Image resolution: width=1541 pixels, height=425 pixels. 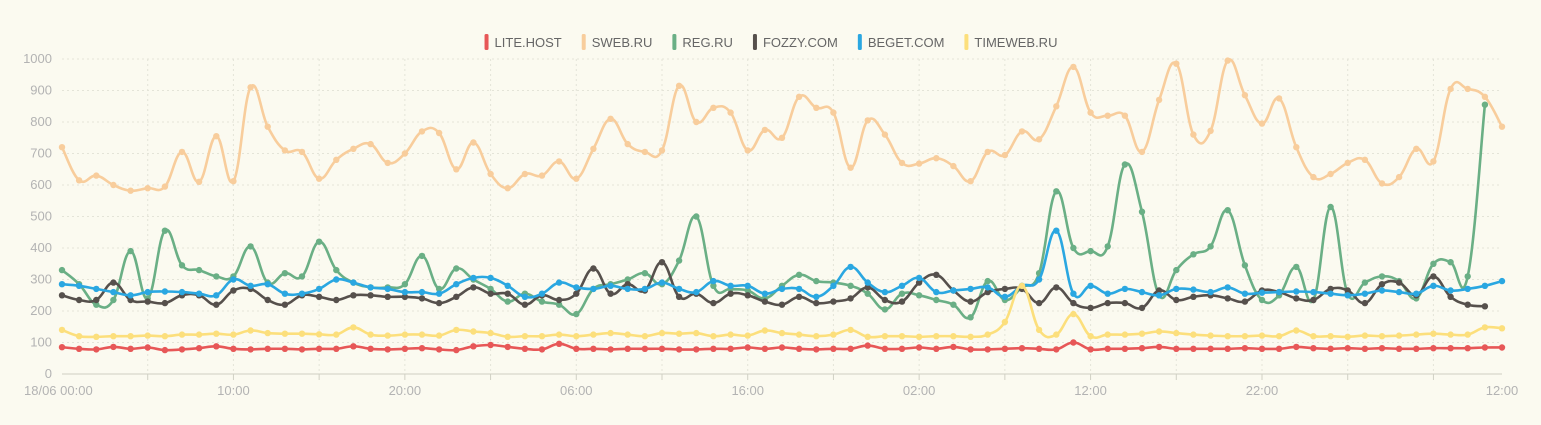 I want to click on x-tick-label: 06:00, so click(x=576, y=390).